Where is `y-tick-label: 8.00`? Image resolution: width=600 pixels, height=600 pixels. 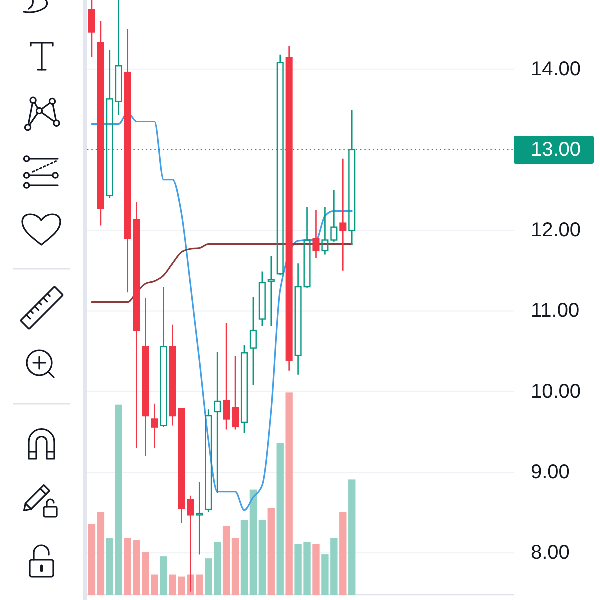
y-tick-label: 8.00 is located at coordinates (550, 553).